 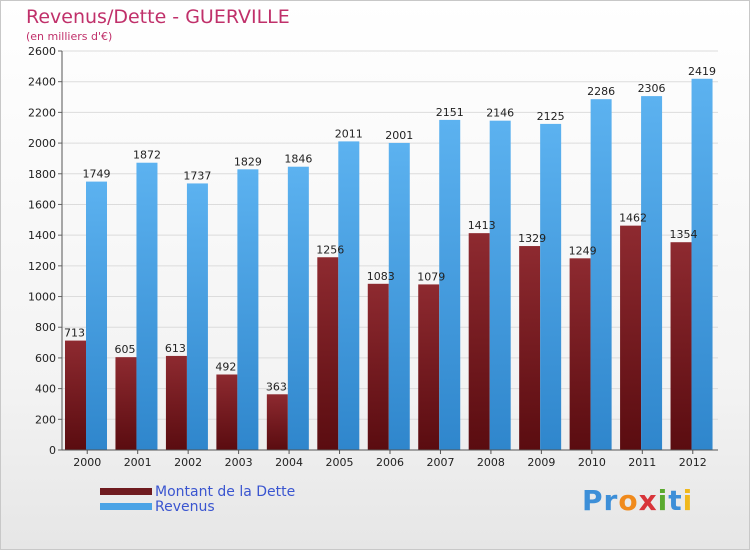 What do you see at coordinates (138, 462) in the screenshot?
I see `x-tick-label-2001: 2001` at bounding box center [138, 462].